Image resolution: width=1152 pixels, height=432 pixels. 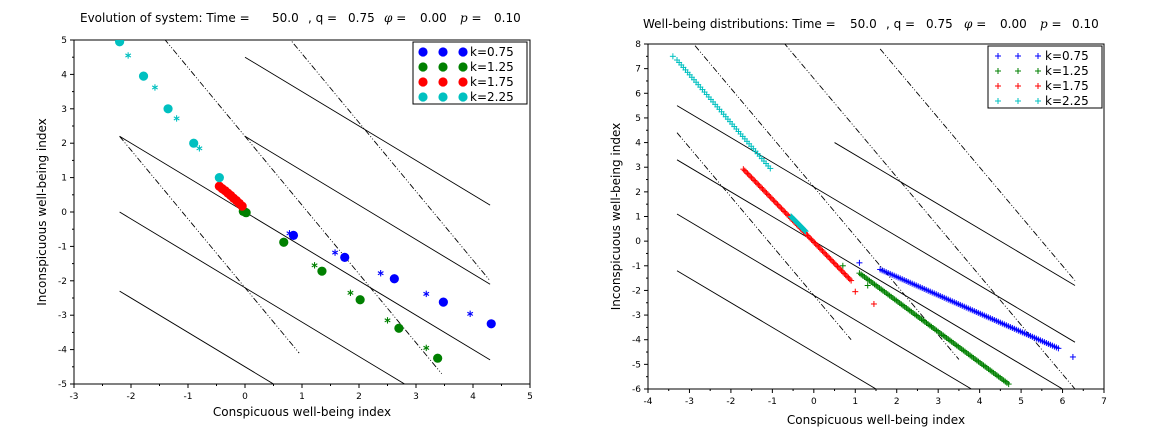 I want to click on y-tick-label: -5, so click(x=636, y=365).